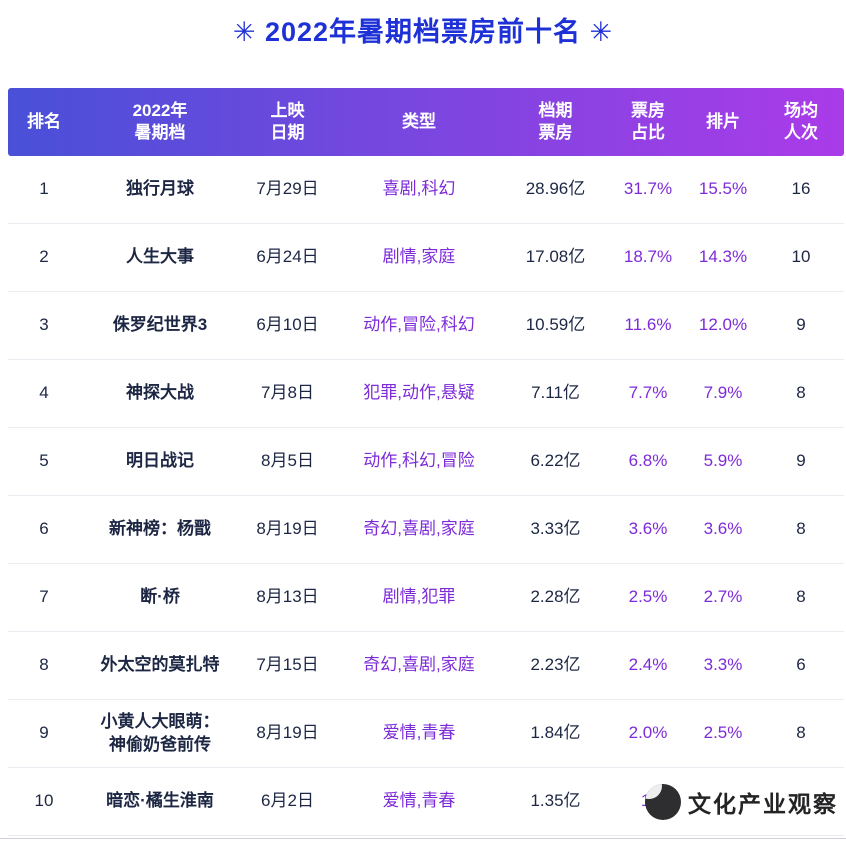 This screenshot has height=843, width=846. Describe the element at coordinates (287, 801) in the screenshot. I see `date-cell: 6月2日` at that location.